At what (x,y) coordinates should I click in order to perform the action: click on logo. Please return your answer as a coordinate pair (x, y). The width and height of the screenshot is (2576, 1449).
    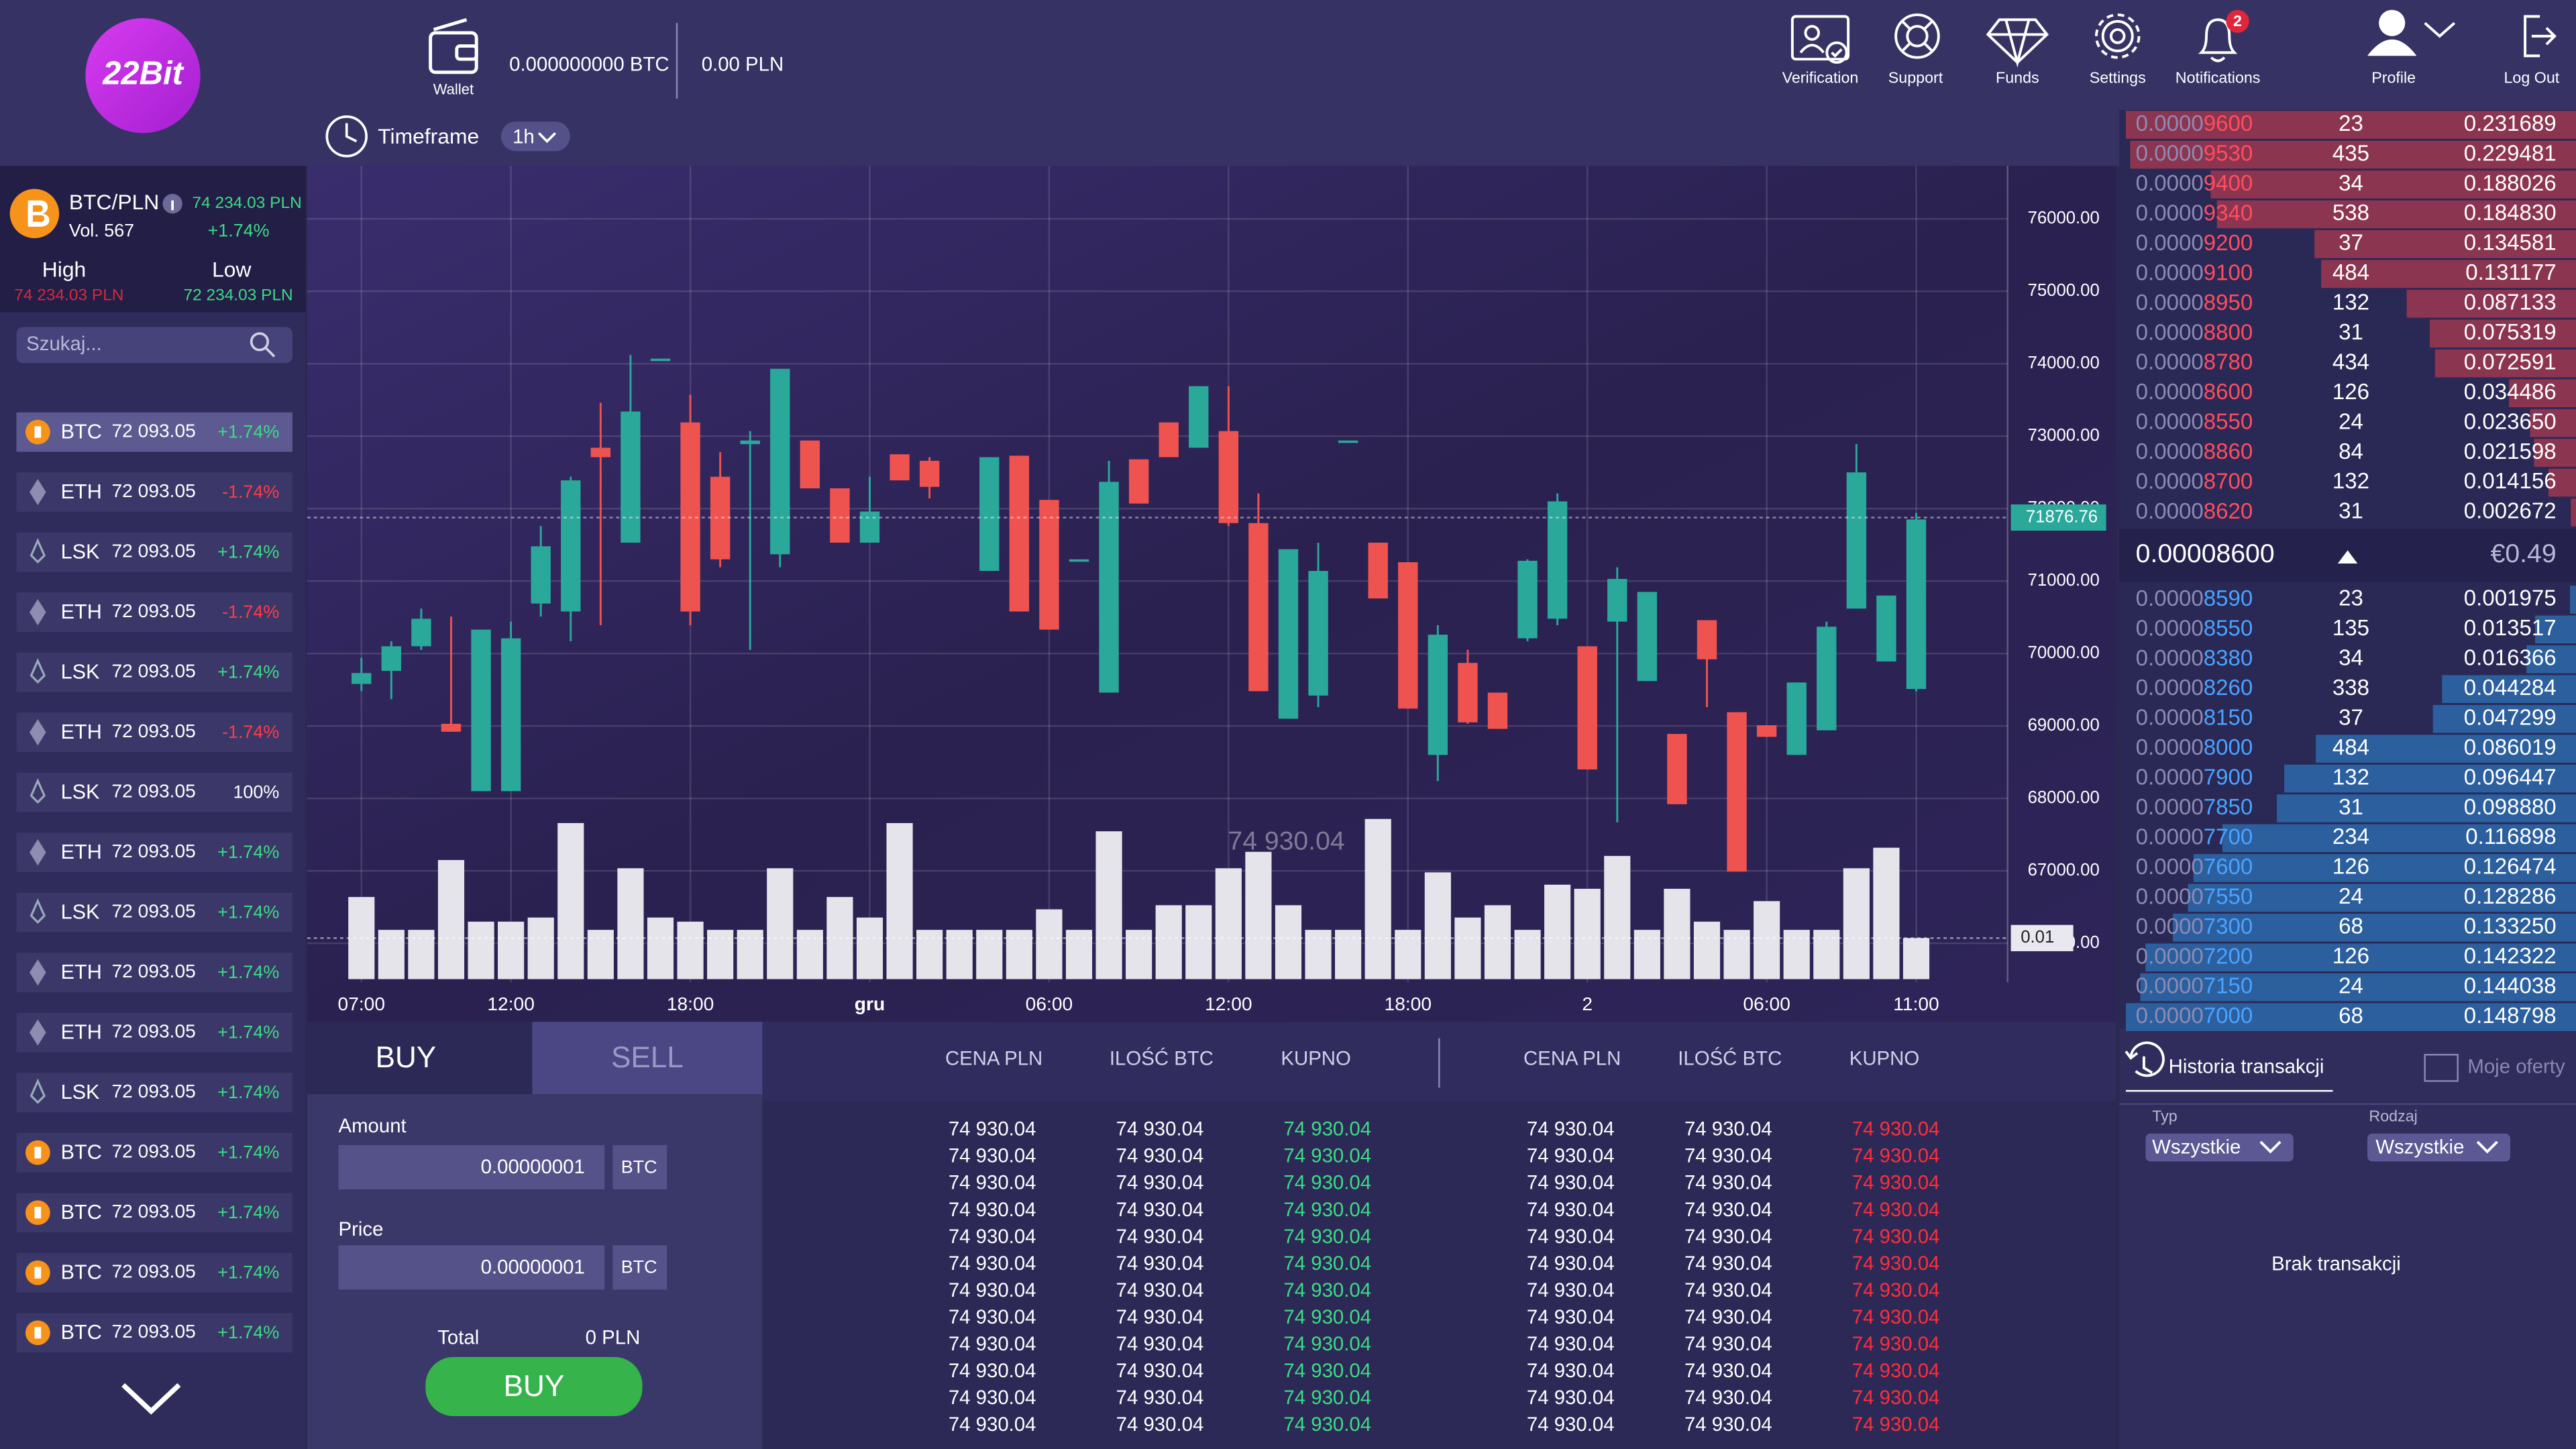
    Looking at the image, I should click on (143, 75).